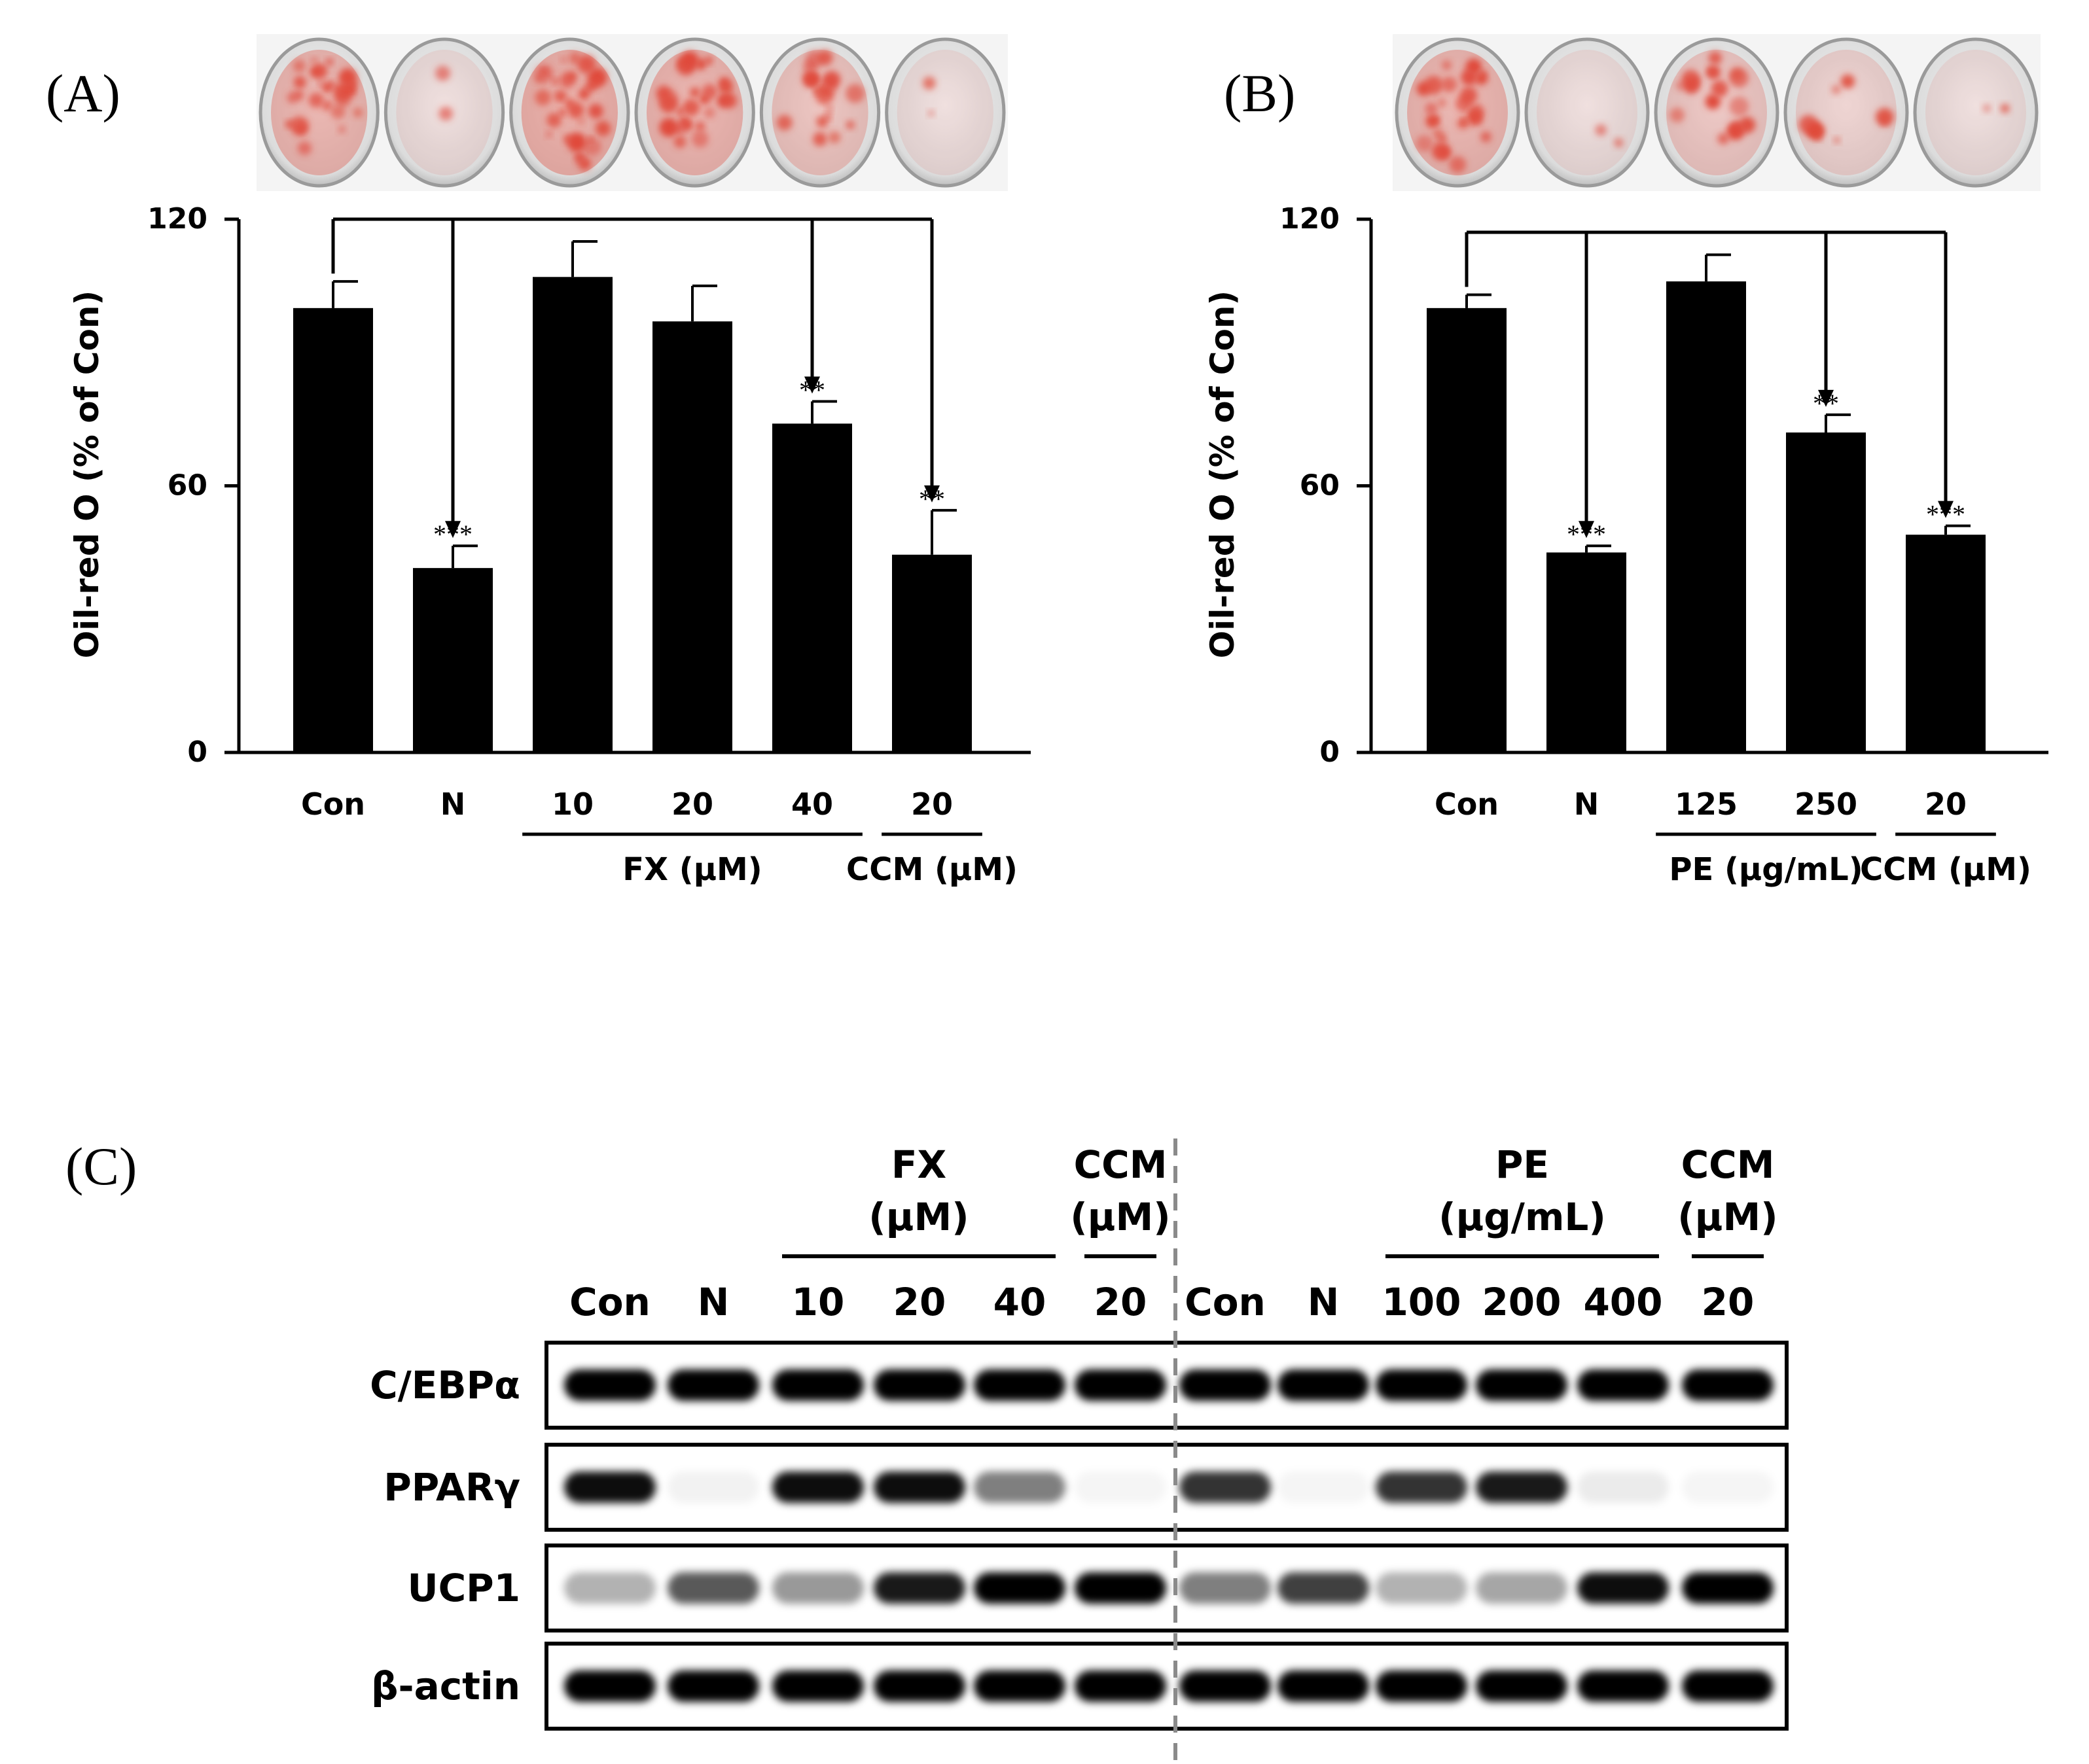 This screenshot has height=1764, width=2089. I want to click on blot-row-1: PPARγ, so click(1086, 1487).